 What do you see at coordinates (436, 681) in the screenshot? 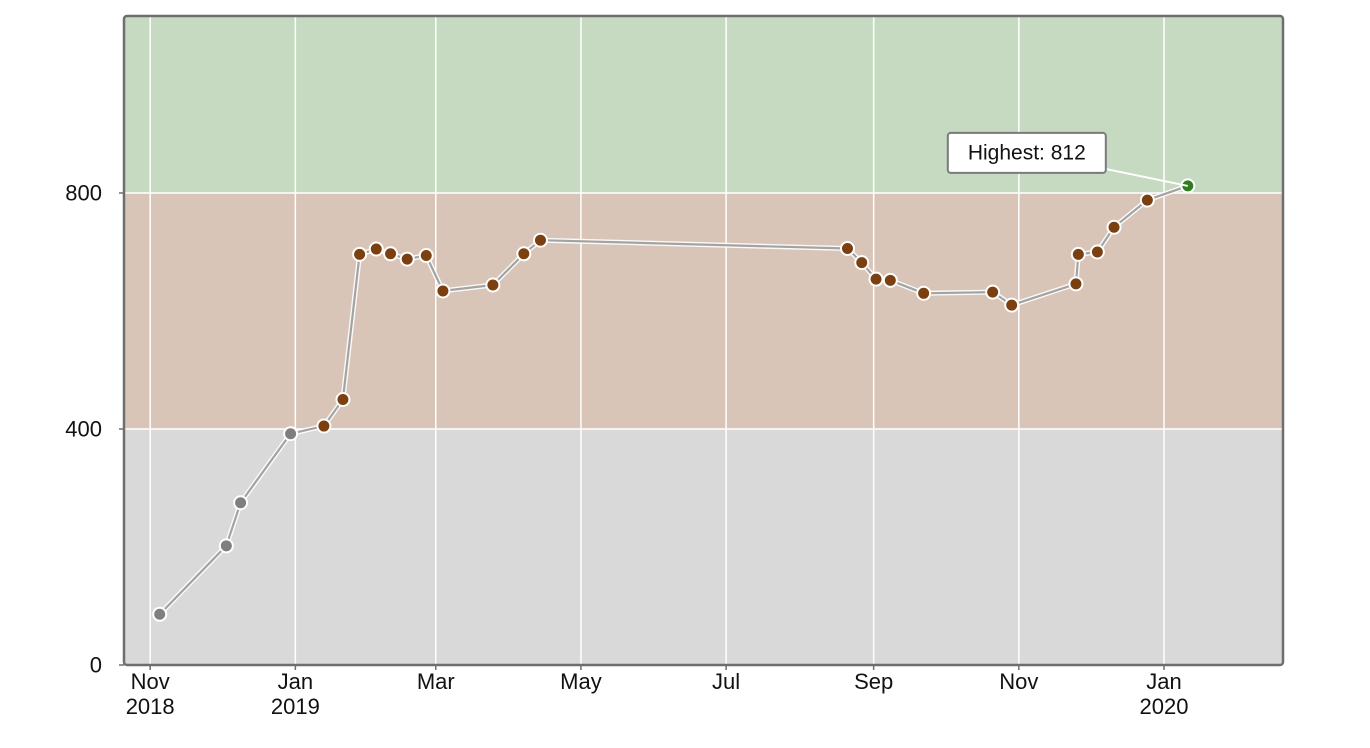
I see `x-tick-label-2: Mar` at bounding box center [436, 681].